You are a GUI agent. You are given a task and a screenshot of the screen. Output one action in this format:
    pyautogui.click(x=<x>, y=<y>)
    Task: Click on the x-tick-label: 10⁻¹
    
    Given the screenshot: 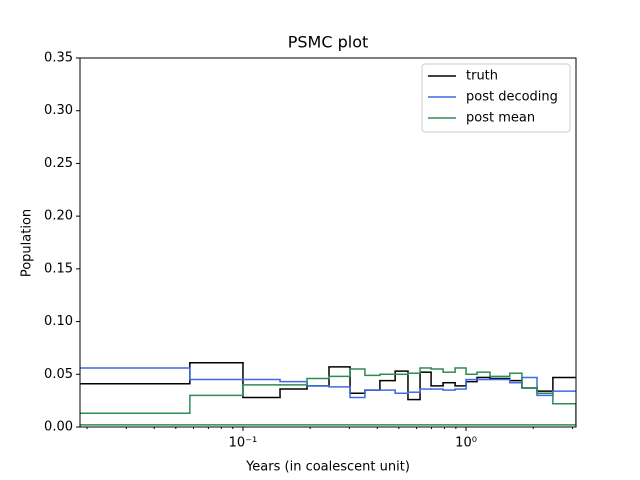 What is the action you would take?
    pyautogui.click(x=243, y=443)
    